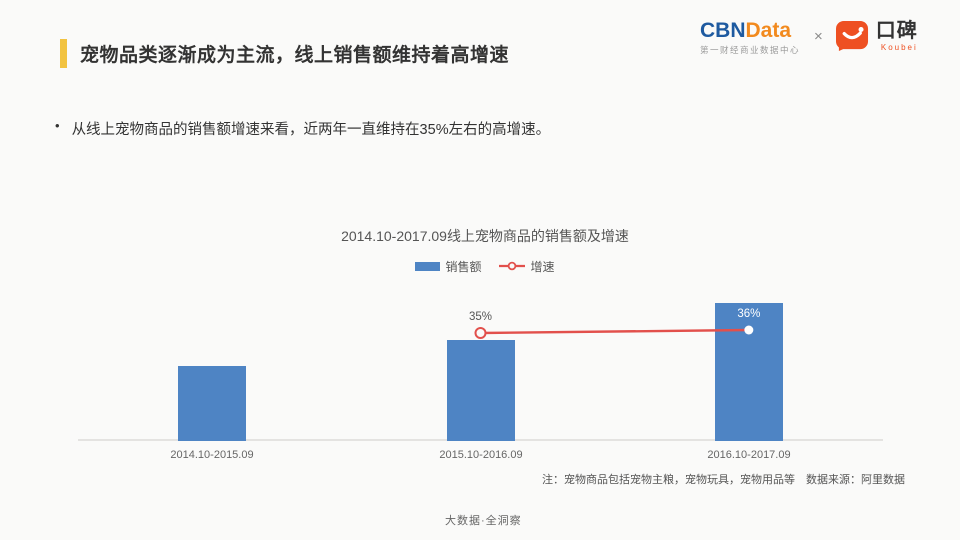 The height and width of the screenshot is (540, 960). I want to click on bar-2014.10-2015.09, so click(212, 403).